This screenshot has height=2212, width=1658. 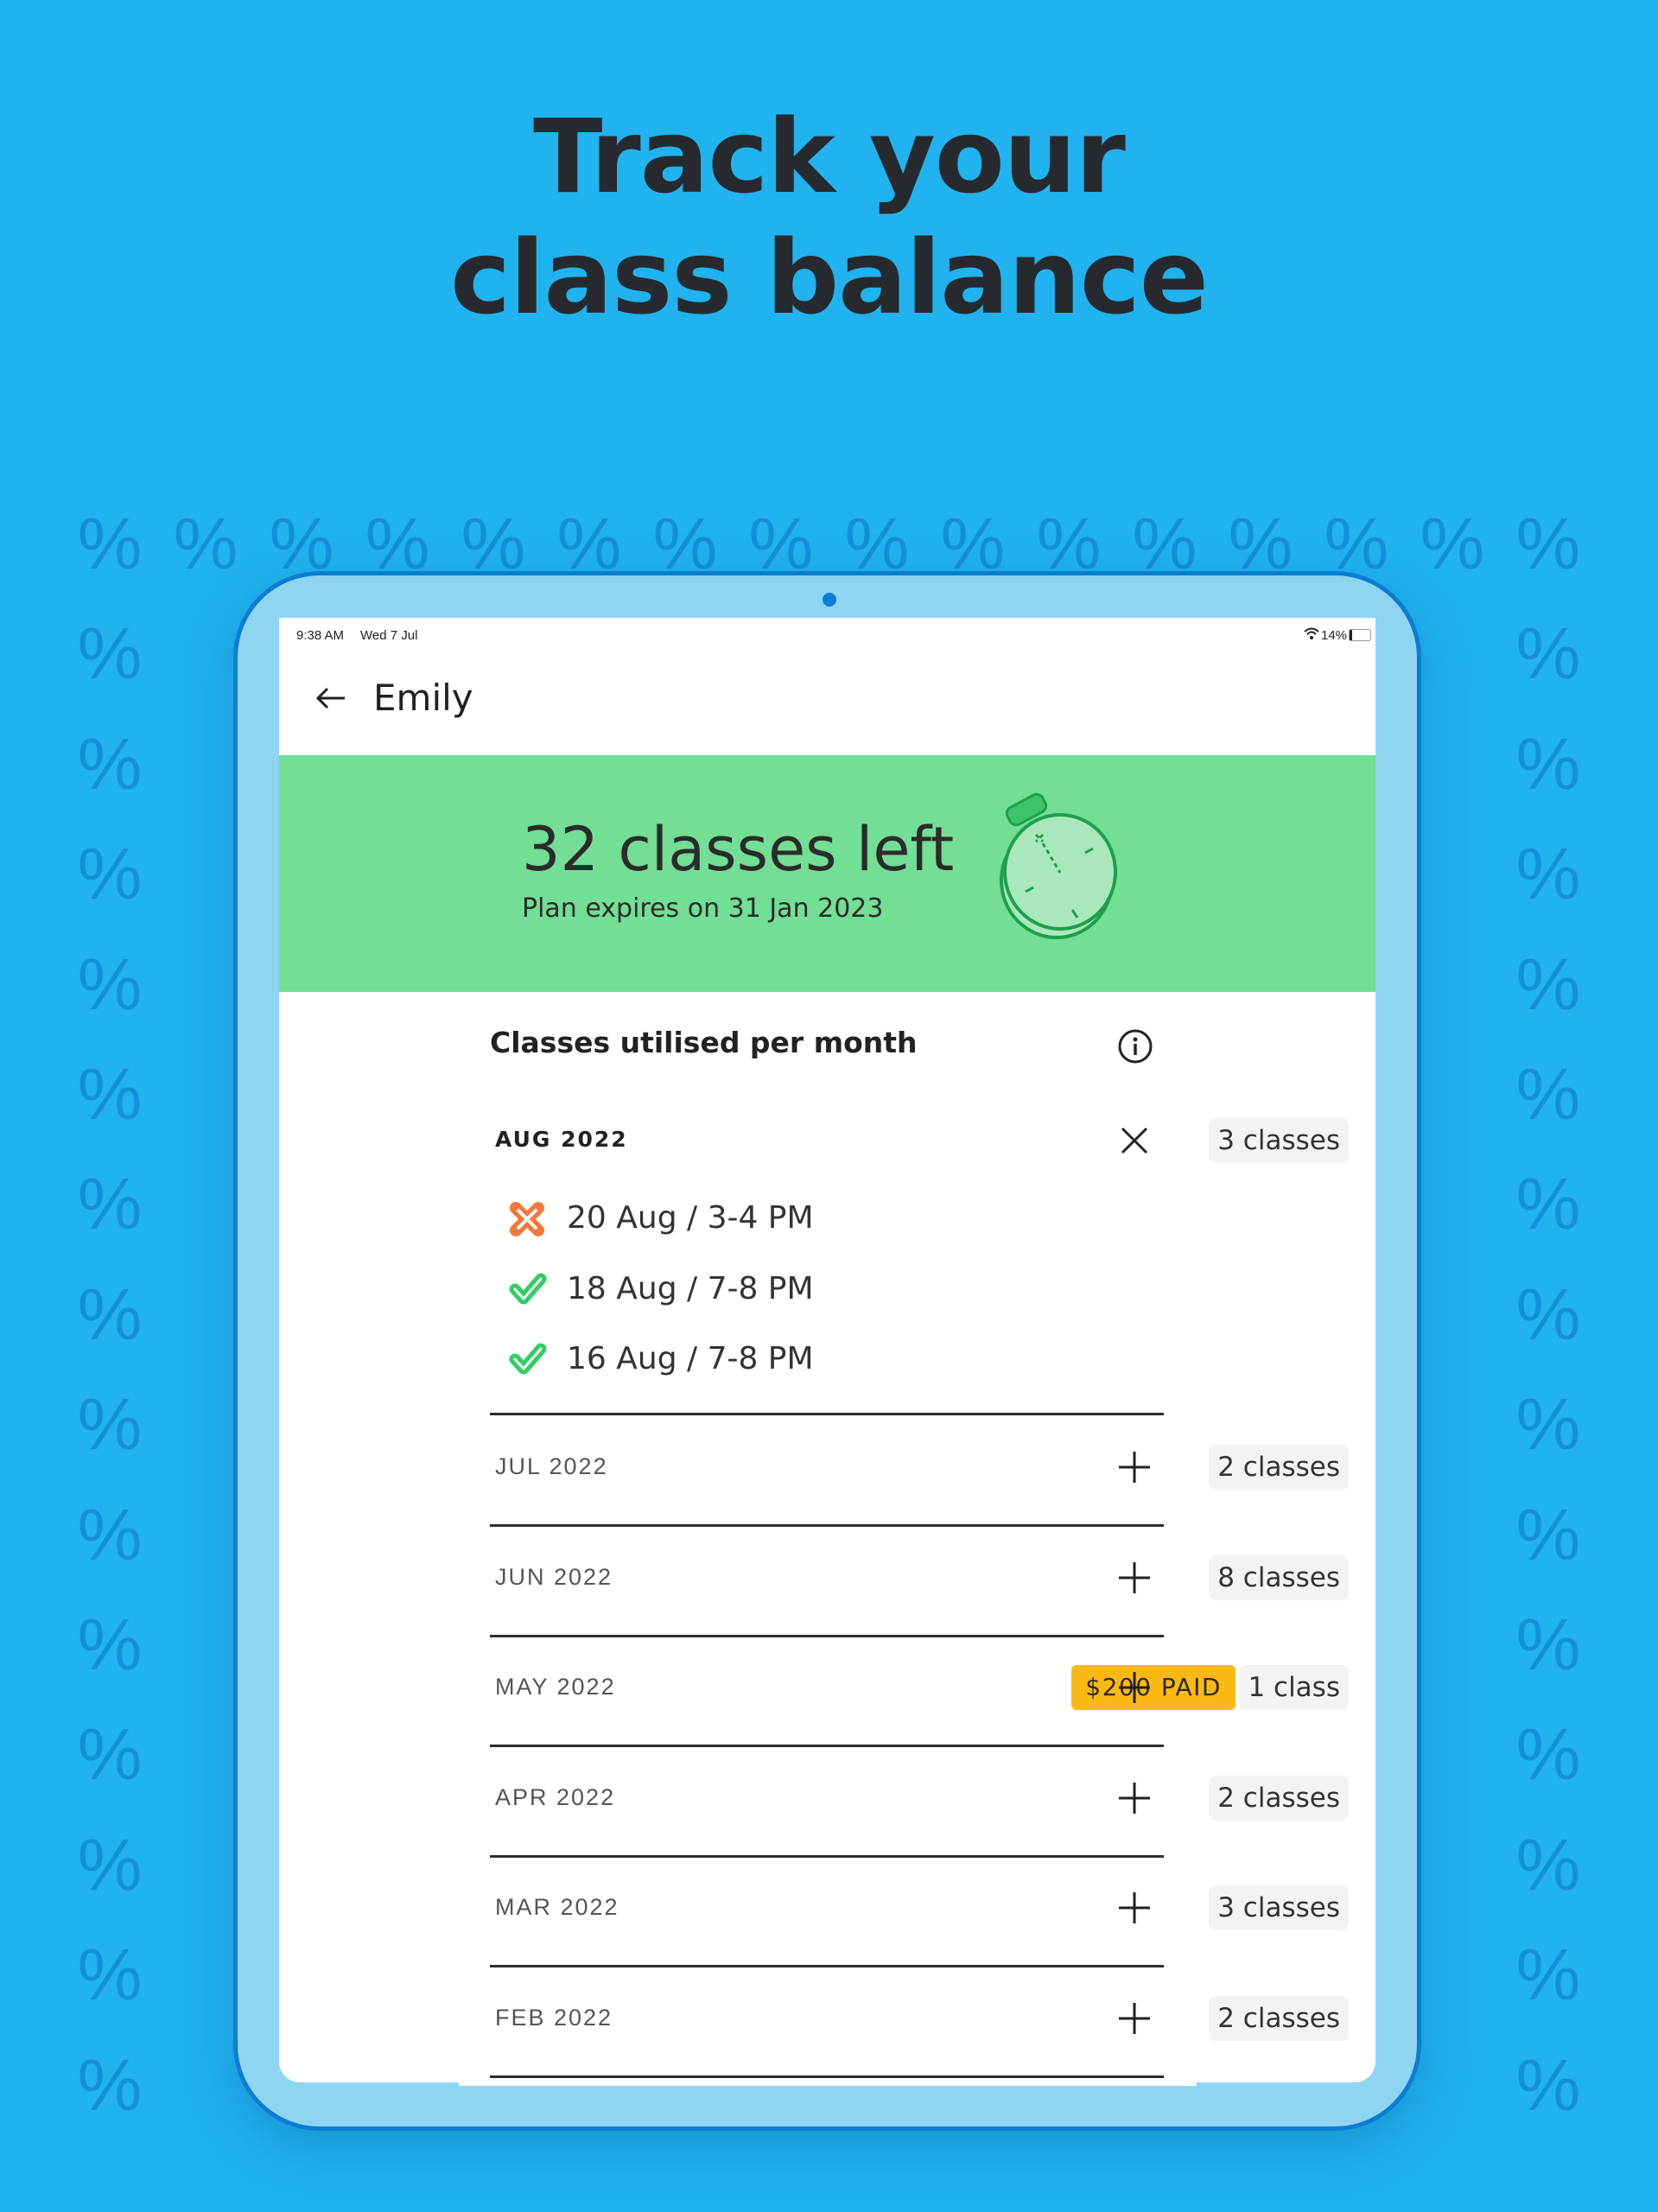 What do you see at coordinates (1360, 635) in the screenshot?
I see `battery-icon` at bounding box center [1360, 635].